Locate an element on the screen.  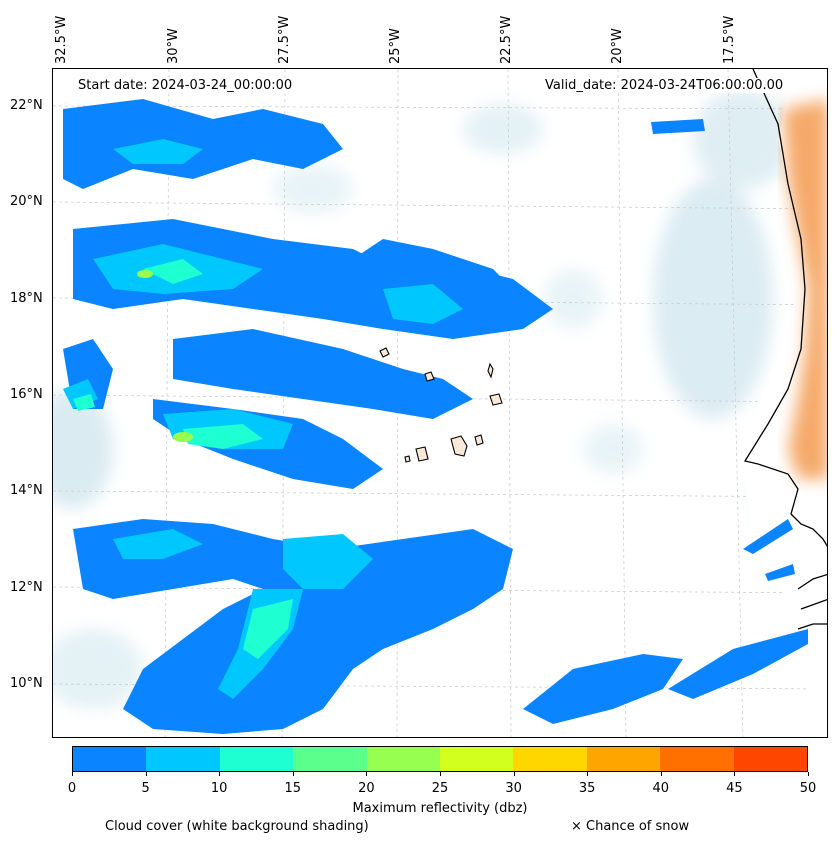
start-date-label: Start date: 2024-03-24_00:00:00 is located at coordinates (185, 85).